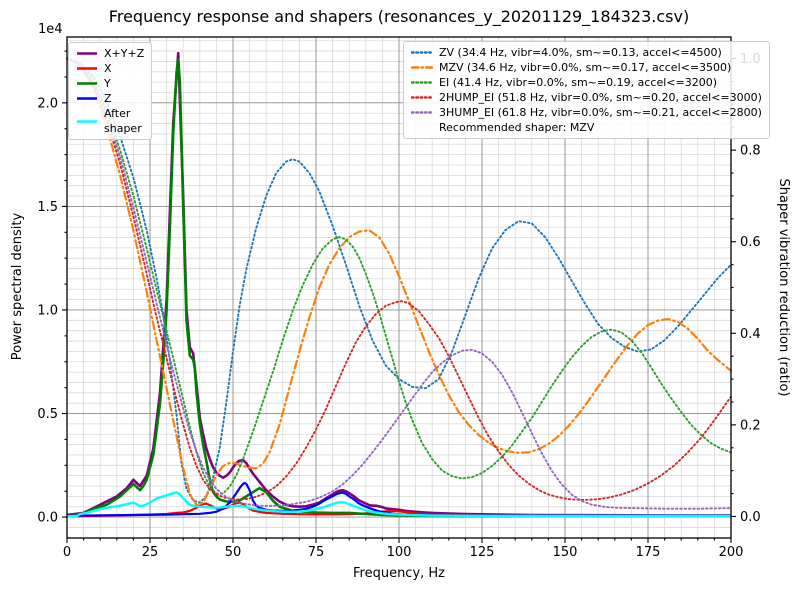 The width and height of the screenshot is (800, 600). What do you see at coordinates (399, 552) in the screenshot?
I see `svg-text: 100` at bounding box center [399, 552].